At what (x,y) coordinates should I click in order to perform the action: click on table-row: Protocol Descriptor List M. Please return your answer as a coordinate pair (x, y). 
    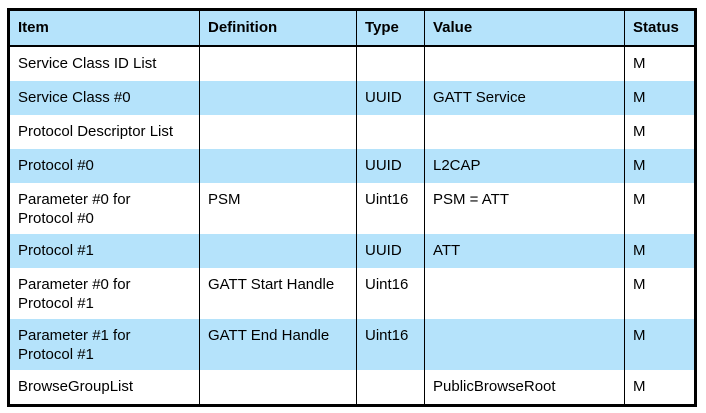
    Looking at the image, I should click on (352, 132).